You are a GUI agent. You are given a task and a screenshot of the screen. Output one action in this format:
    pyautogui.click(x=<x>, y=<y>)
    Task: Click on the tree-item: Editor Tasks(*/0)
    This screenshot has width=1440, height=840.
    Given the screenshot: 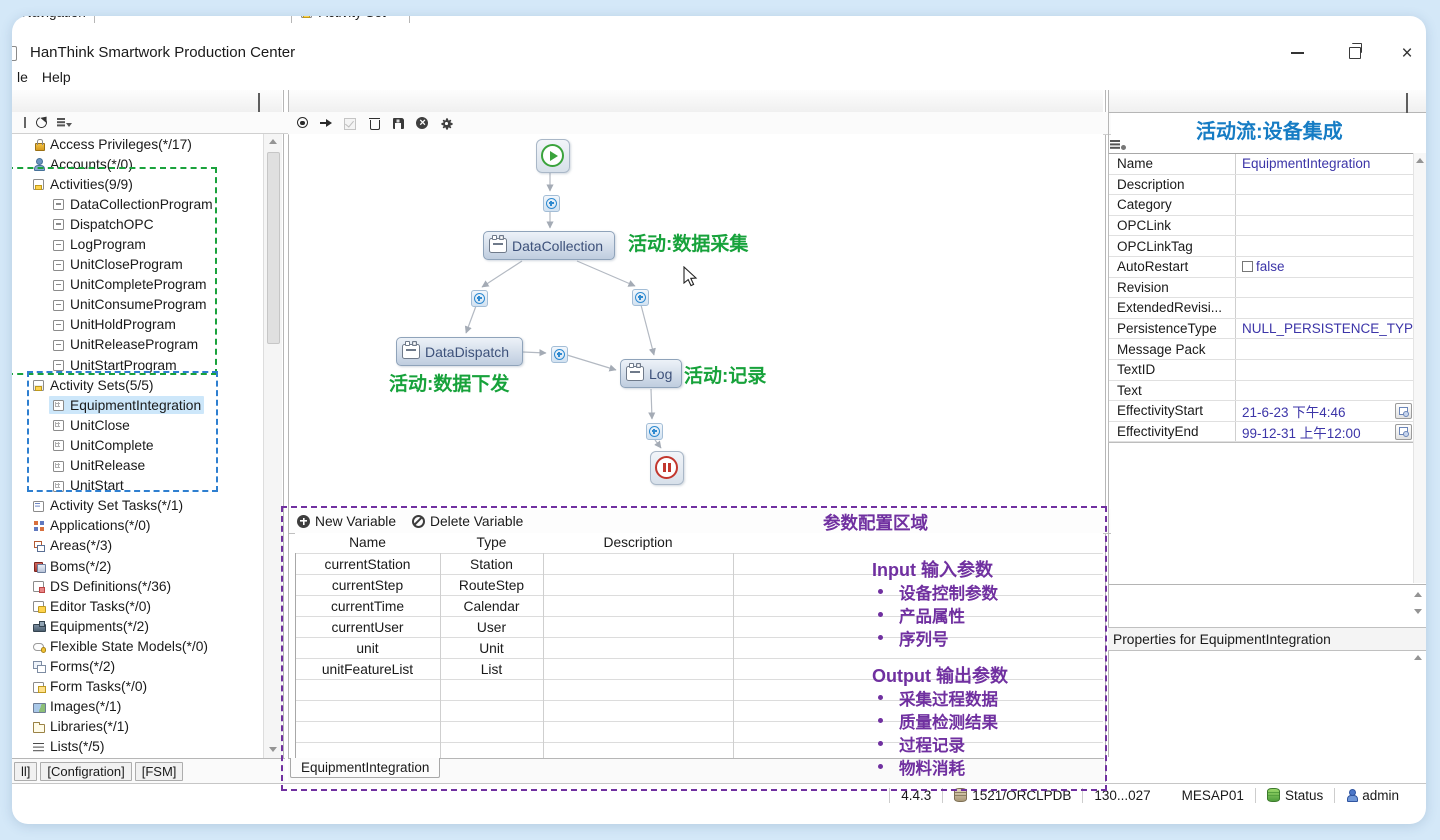 What is the action you would take?
    pyautogui.click(x=137, y=606)
    